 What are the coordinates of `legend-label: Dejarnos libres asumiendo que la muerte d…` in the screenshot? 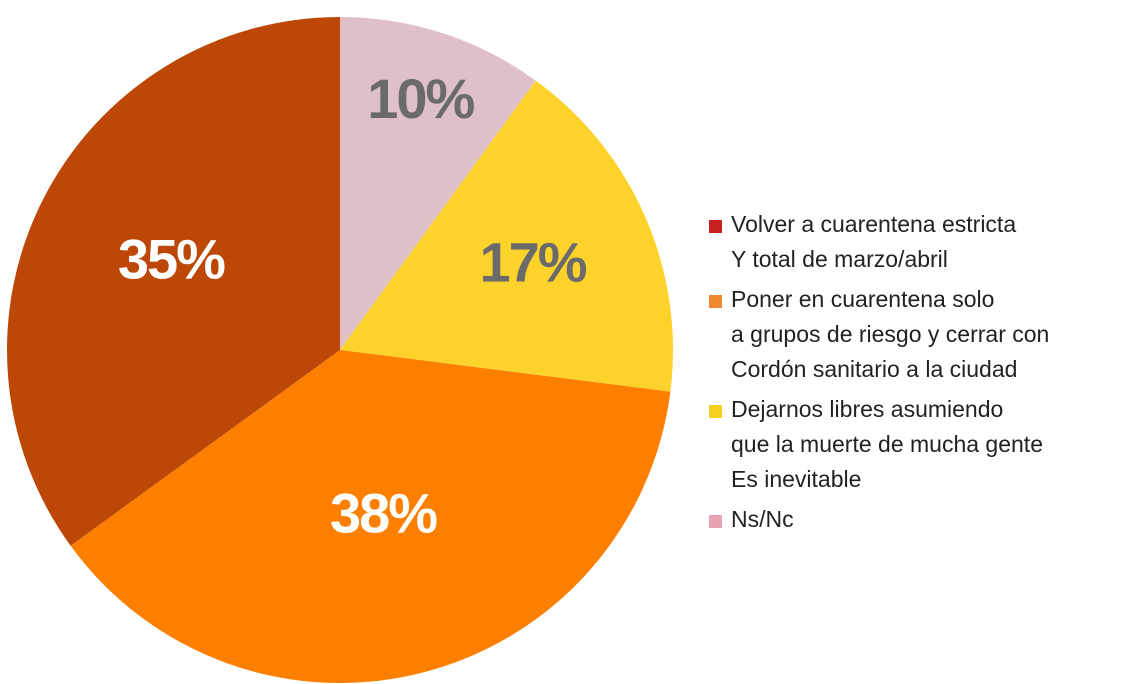 It's located at (887, 444).